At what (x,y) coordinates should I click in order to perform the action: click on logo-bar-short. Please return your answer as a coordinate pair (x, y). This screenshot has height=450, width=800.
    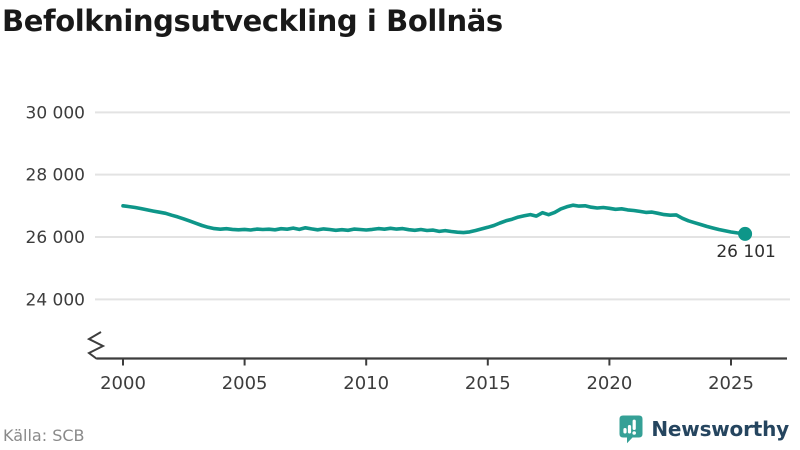
    Looking at the image, I should click on (625, 431).